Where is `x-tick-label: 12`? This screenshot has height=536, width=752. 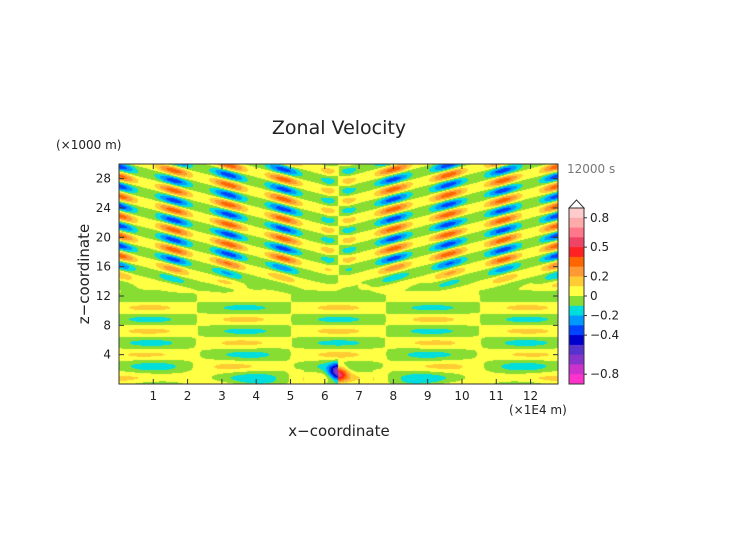 x-tick-label: 12 is located at coordinates (530, 396).